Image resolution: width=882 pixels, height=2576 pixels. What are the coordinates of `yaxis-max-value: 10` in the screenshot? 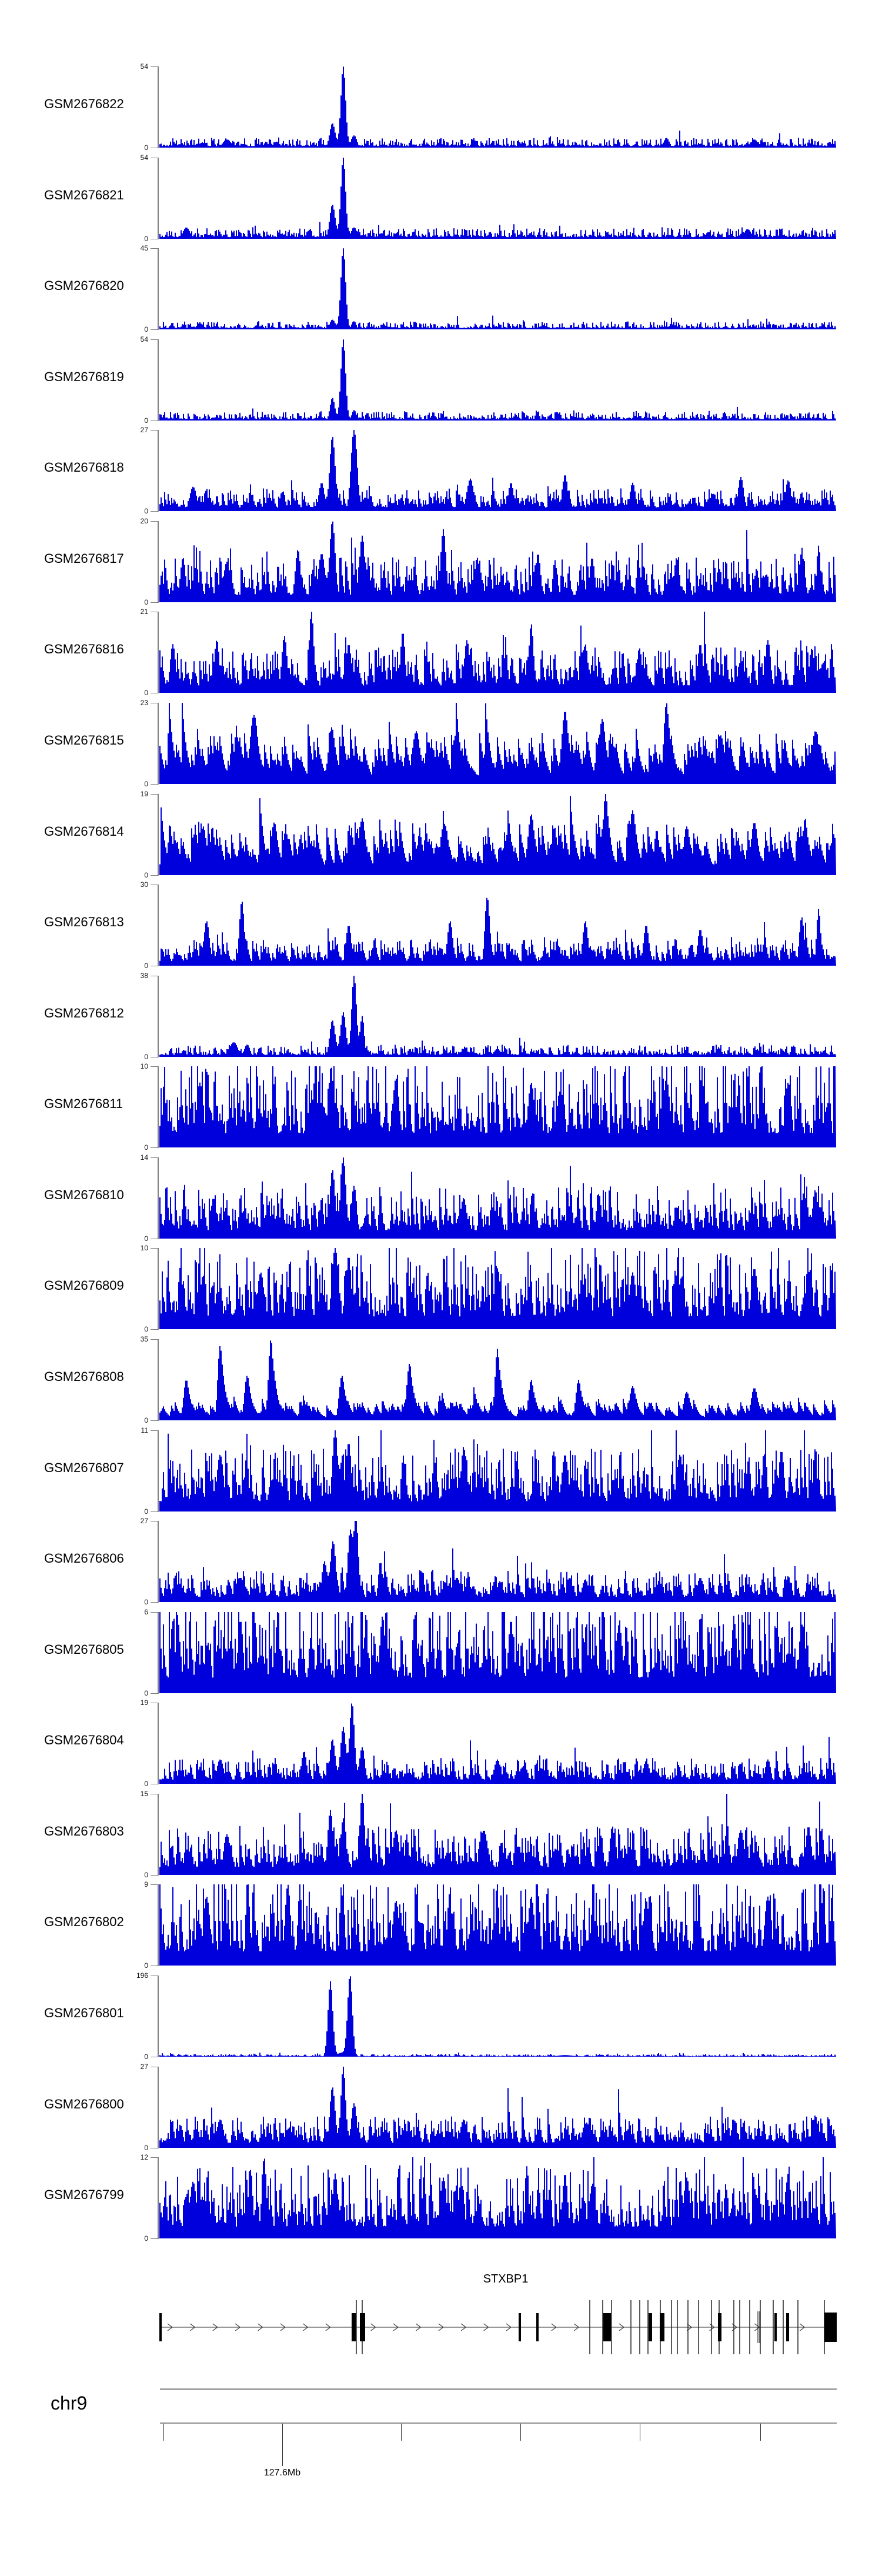 It's located at (144, 1066).